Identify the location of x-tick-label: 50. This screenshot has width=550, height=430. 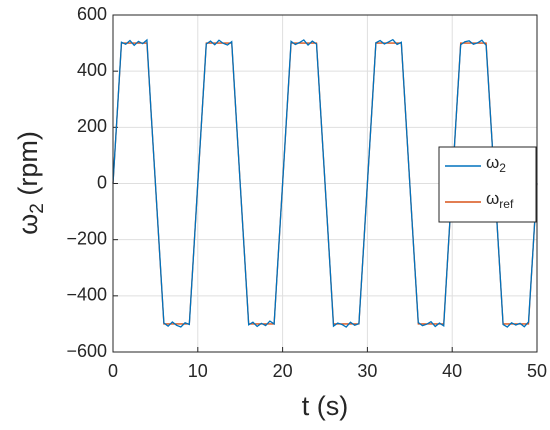
(537, 371).